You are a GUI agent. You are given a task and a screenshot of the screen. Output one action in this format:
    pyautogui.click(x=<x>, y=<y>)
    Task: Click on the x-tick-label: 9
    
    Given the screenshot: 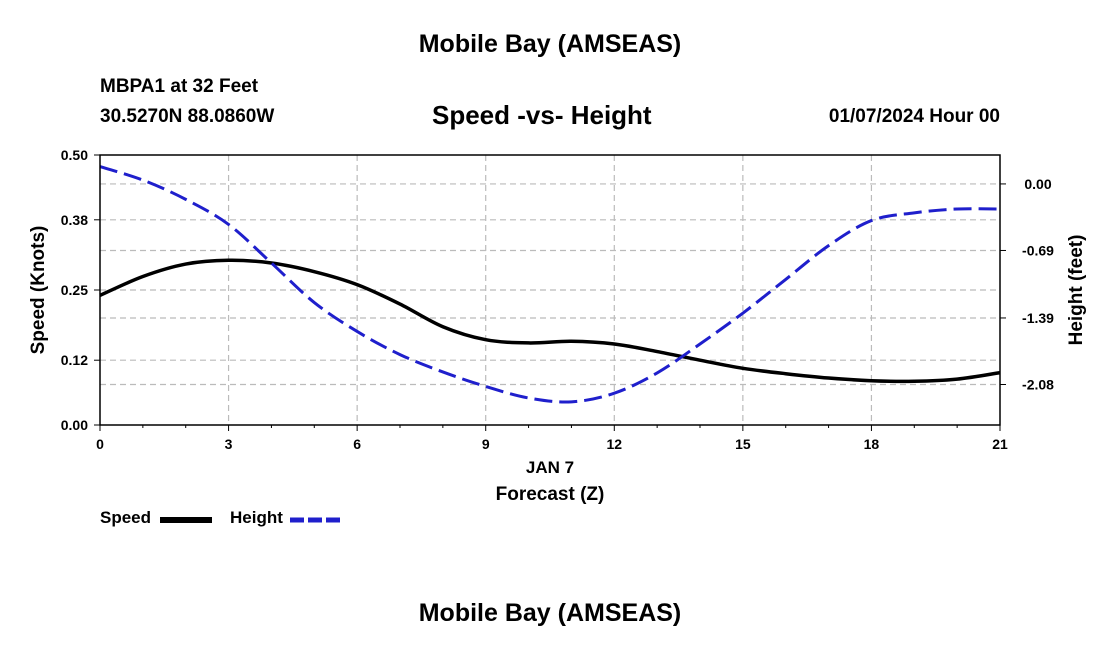 What is the action you would take?
    pyautogui.click(x=486, y=444)
    